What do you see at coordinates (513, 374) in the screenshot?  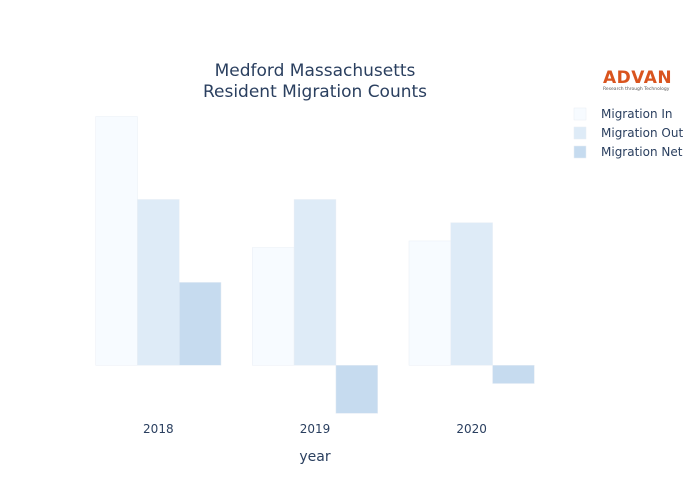 I see `bar-migration-net-2020` at bounding box center [513, 374].